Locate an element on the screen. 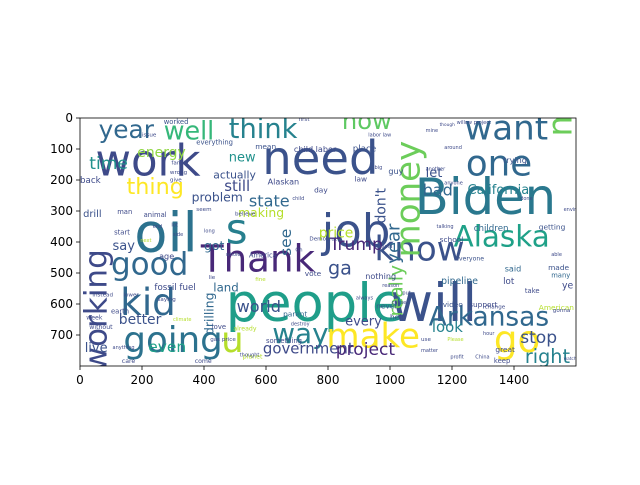 The image size is (640, 485). x-tick-label-0: 0 is located at coordinates (80, 380).